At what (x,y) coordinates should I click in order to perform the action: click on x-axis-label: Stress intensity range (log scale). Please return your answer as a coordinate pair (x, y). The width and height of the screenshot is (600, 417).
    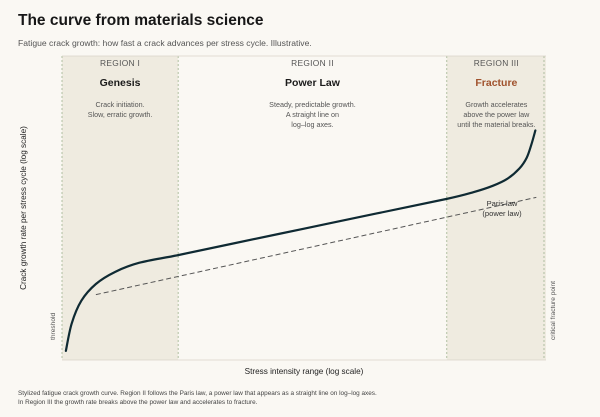
    Looking at the image, I should click on (304, 371).